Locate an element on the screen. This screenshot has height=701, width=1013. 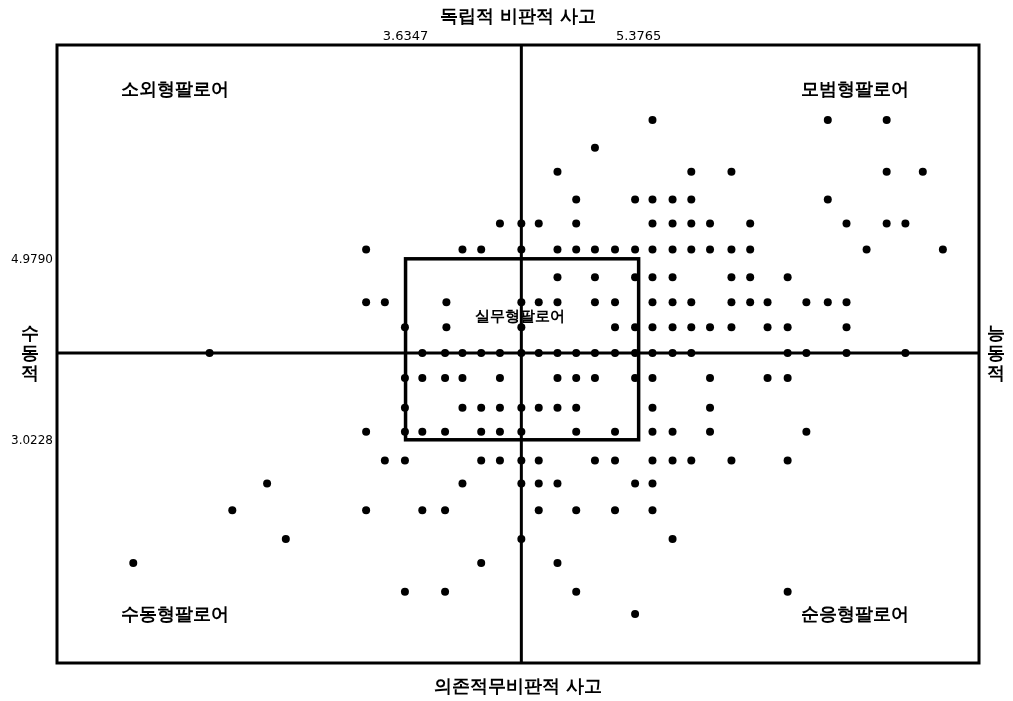
y-tick-label: 4.9790 is located at coordinates (32, 259).